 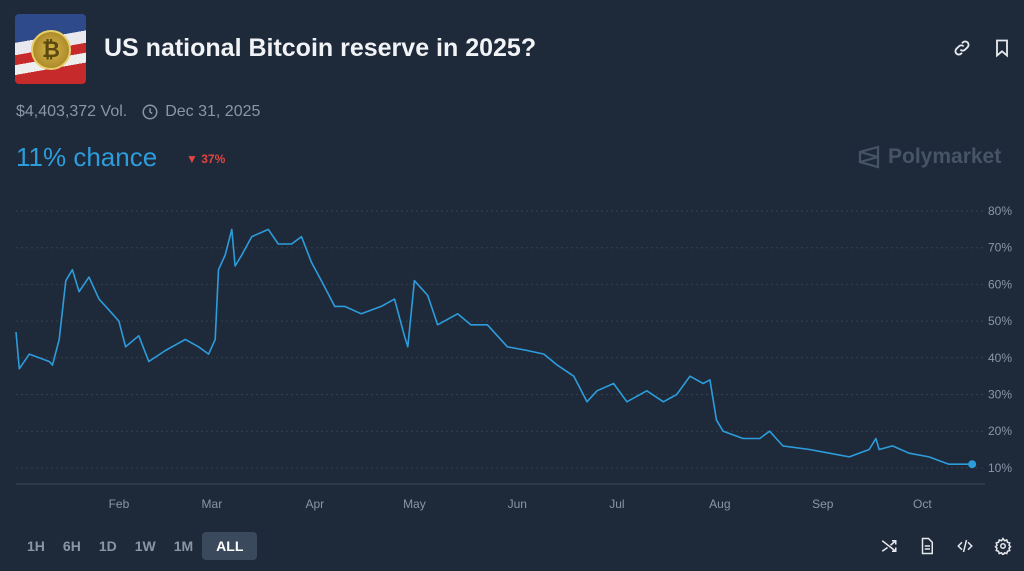 I want to click on bitcoin-icon: ₿, so click(x=51, y=50).